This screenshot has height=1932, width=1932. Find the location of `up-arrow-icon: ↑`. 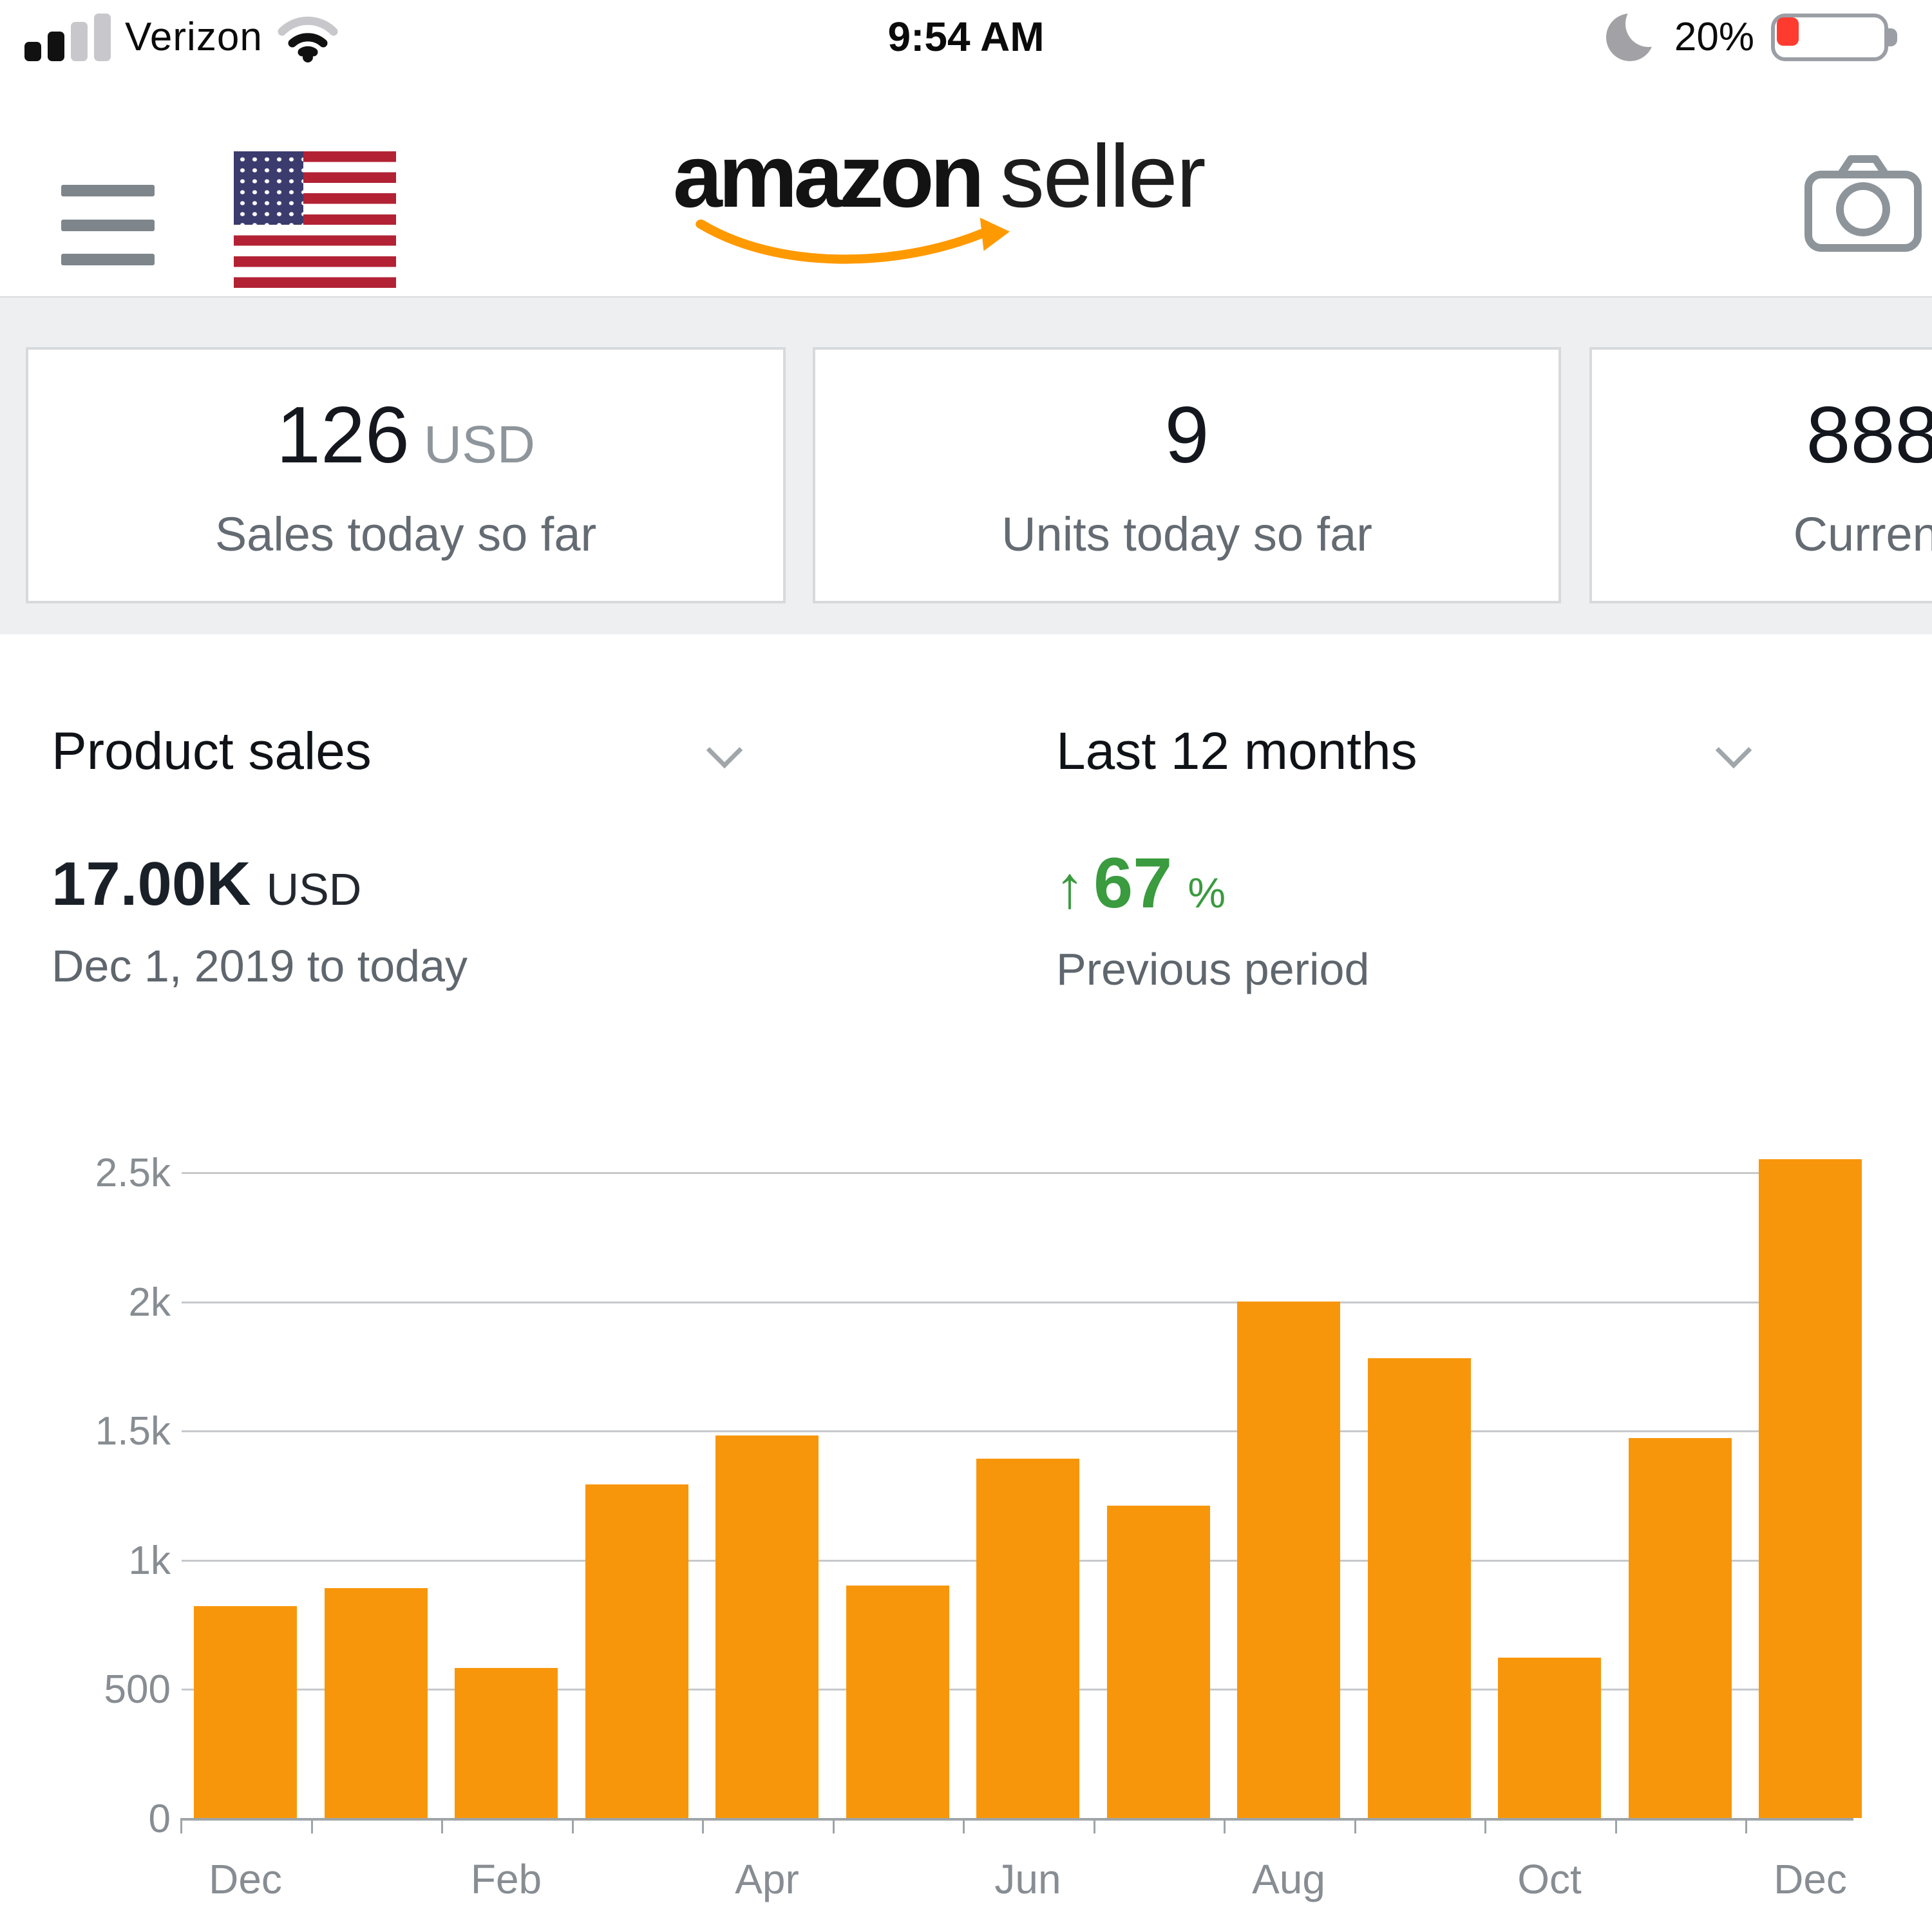

up-arrow-icon: ↑ is located at coordinates (1069, 887).